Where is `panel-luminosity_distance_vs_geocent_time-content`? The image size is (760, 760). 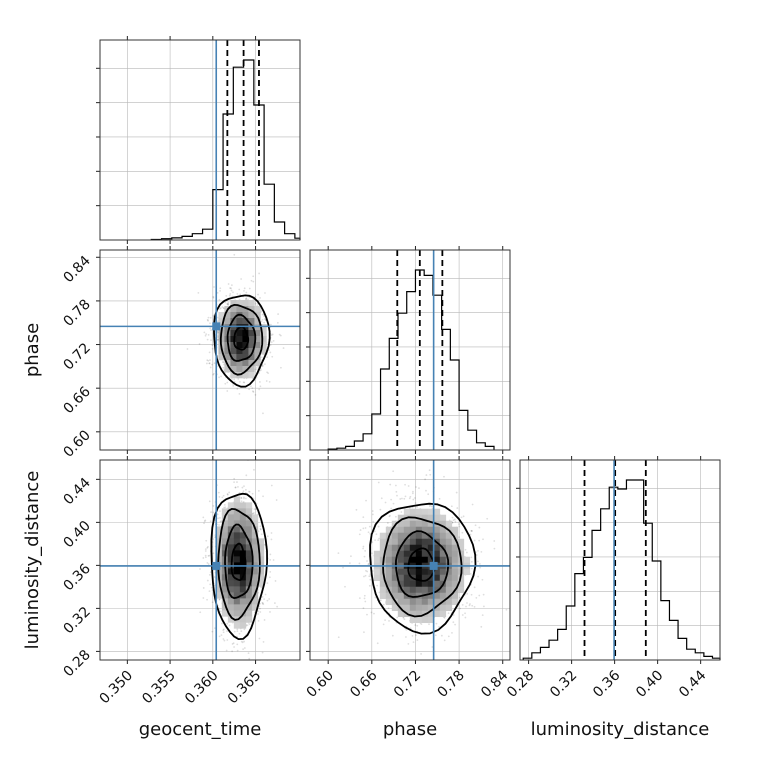
panel-luminosity_distance_vs_geocent_time-content is located at coordinates (200, 564).